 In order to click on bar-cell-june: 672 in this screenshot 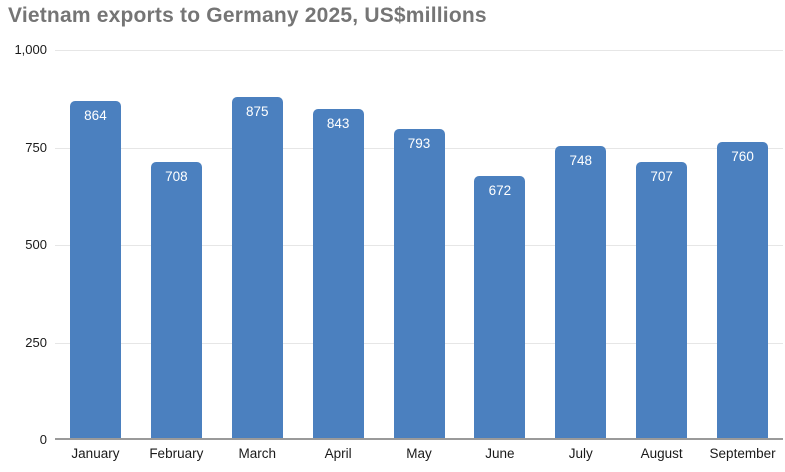, I will do `click(499, 244)`.